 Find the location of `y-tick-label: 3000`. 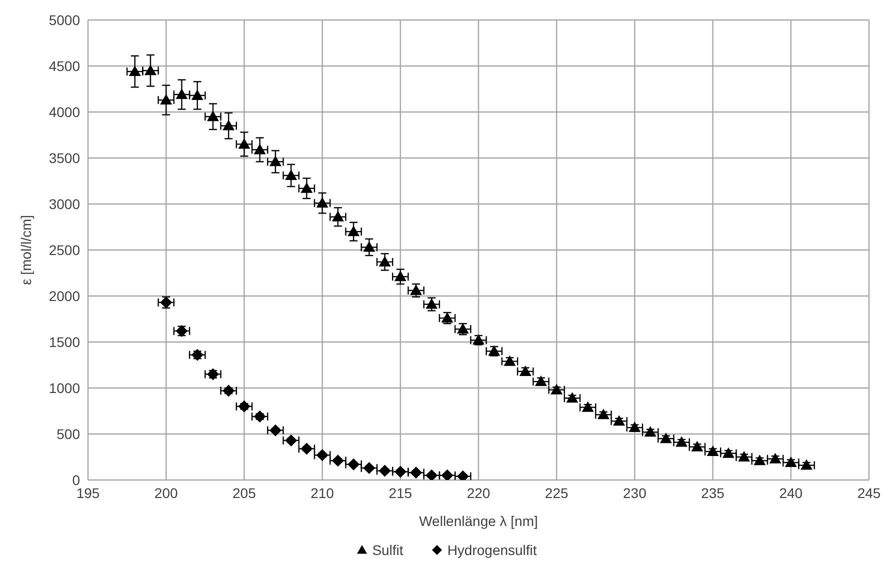

y-tick-label: 3000 is located at coordinates (64, 204).